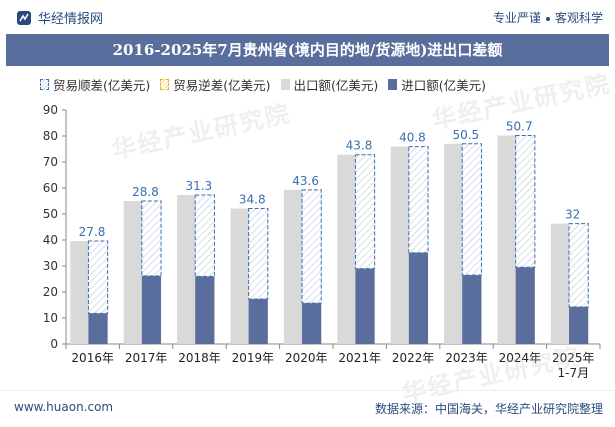 This screenshot has height=427, width=615. I want to click on x-tick-label: 2018年, so click(199, 358).